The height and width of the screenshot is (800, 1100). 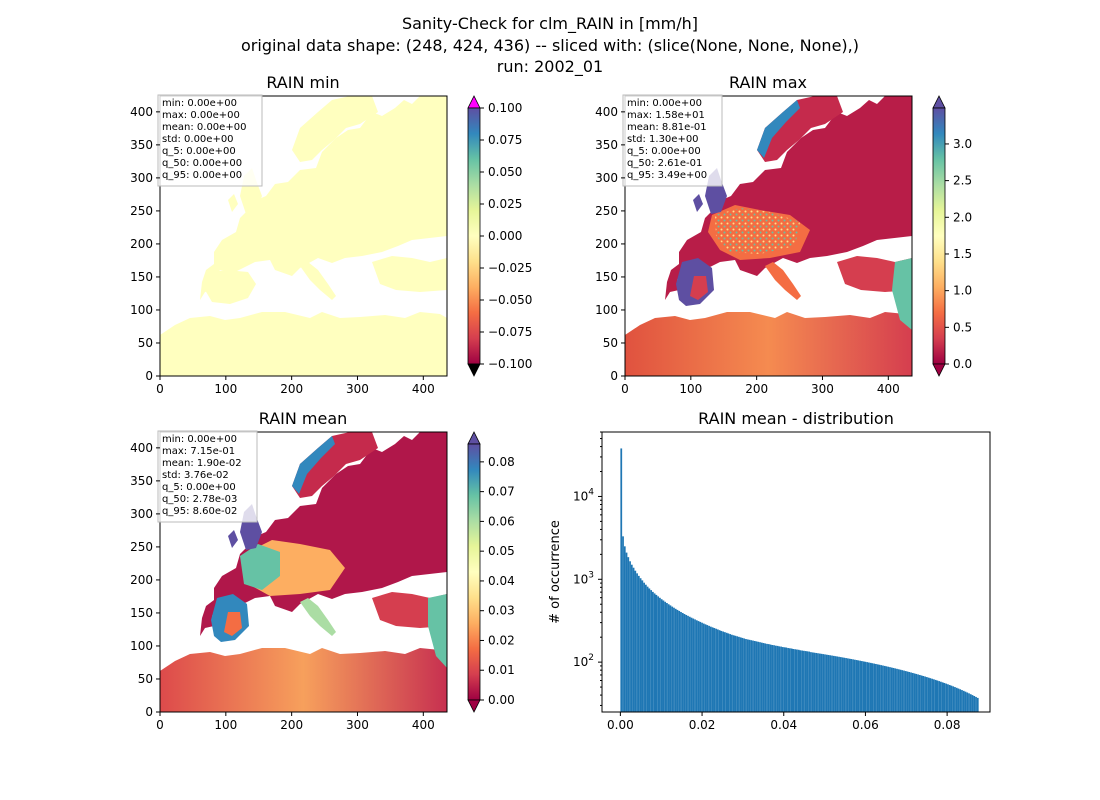 I want to click on x-tick-label: 0, so click(x=160, y=389).